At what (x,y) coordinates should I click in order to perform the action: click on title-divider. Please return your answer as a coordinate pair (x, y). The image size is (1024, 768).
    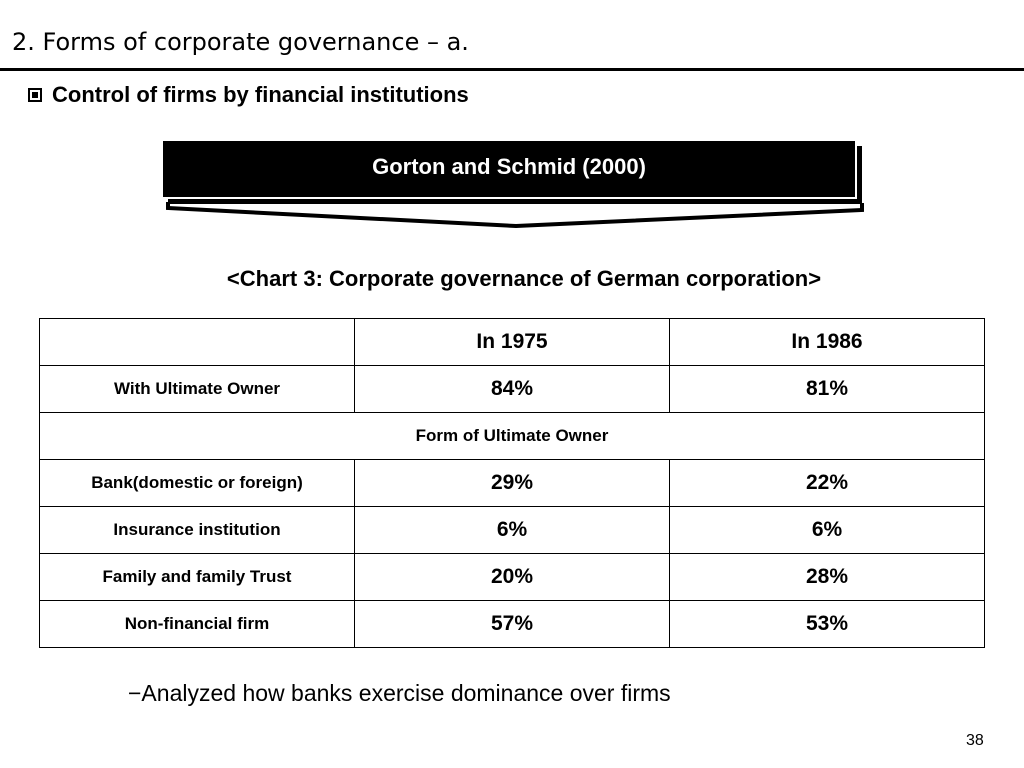
    Looking at the image, I should click on (512, 69).